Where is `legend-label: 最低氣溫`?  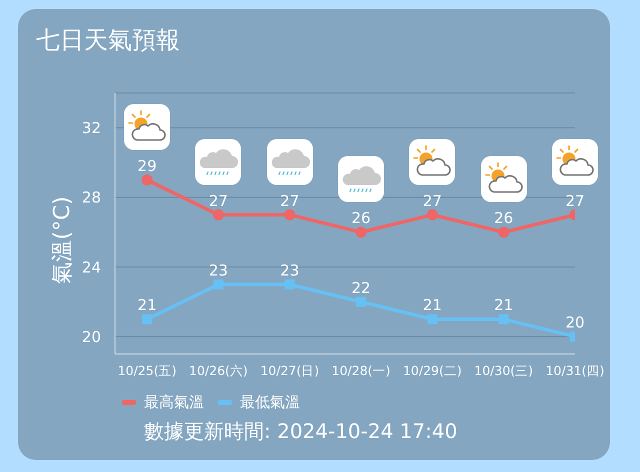 legend-label: 最低氣溫 is located at coordinates (270, 402).